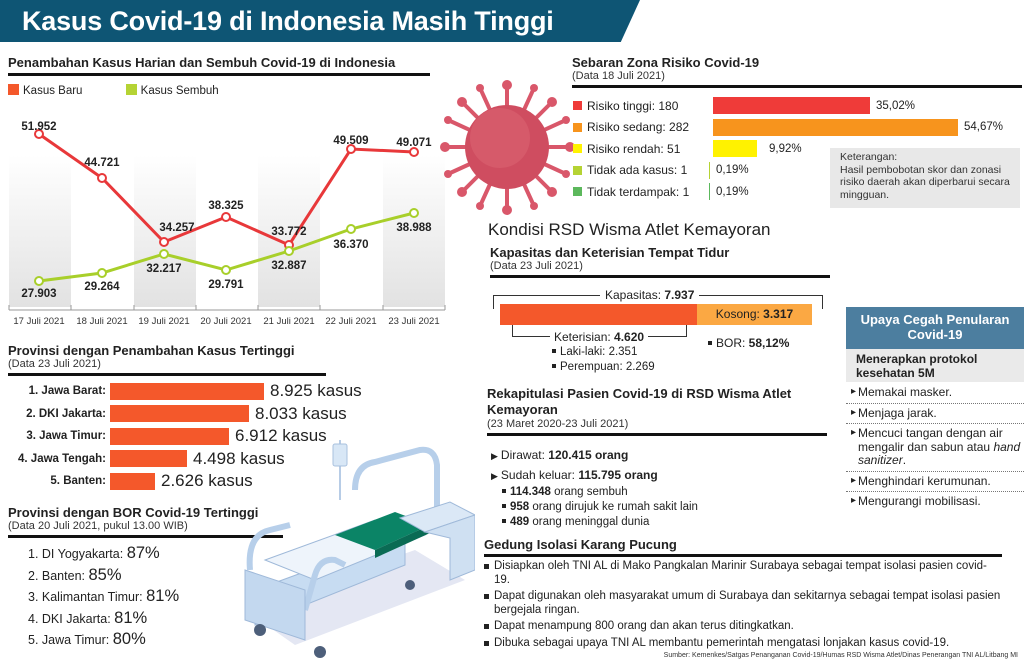 The image size is (1024, 662). I want to click on risk-pct: 54,67%, so click(984, 127).